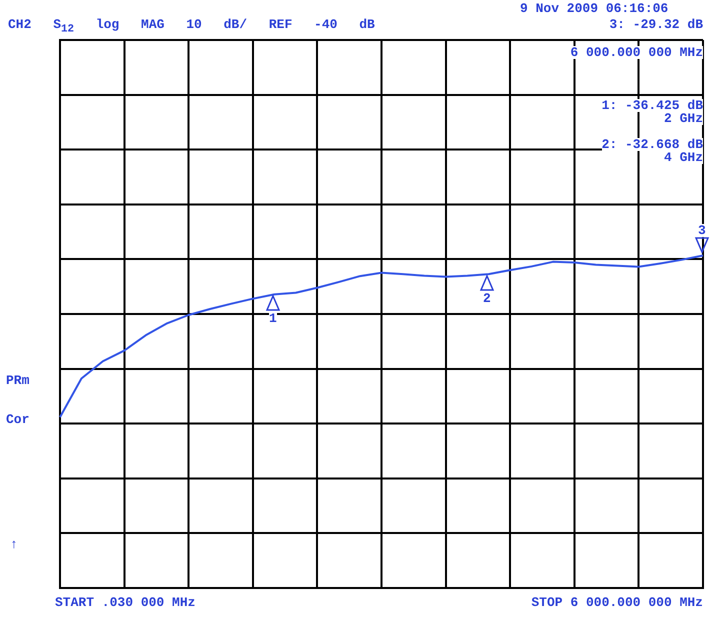 Image resolution: width=714 pixels, height=634 pixels. I want to click on text: 4 GHz, so click(683, 157).